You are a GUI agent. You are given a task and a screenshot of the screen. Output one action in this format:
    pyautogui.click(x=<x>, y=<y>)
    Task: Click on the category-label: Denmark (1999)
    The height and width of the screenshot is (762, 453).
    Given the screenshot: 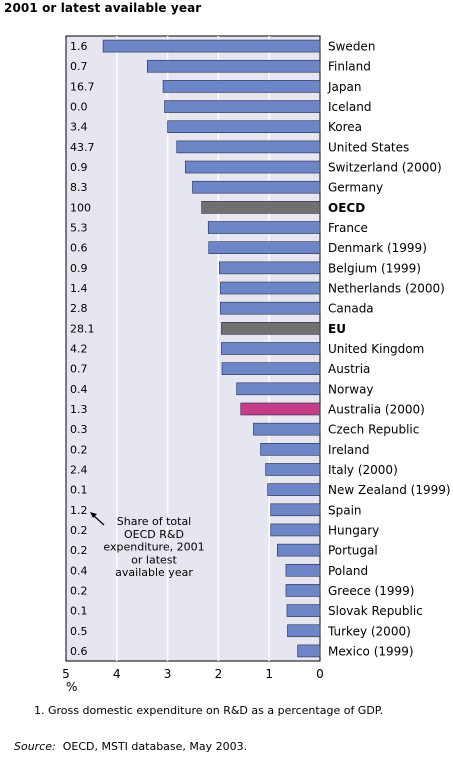 What is the action you would take?
    pyautogui.click(x=377, y=248)
    